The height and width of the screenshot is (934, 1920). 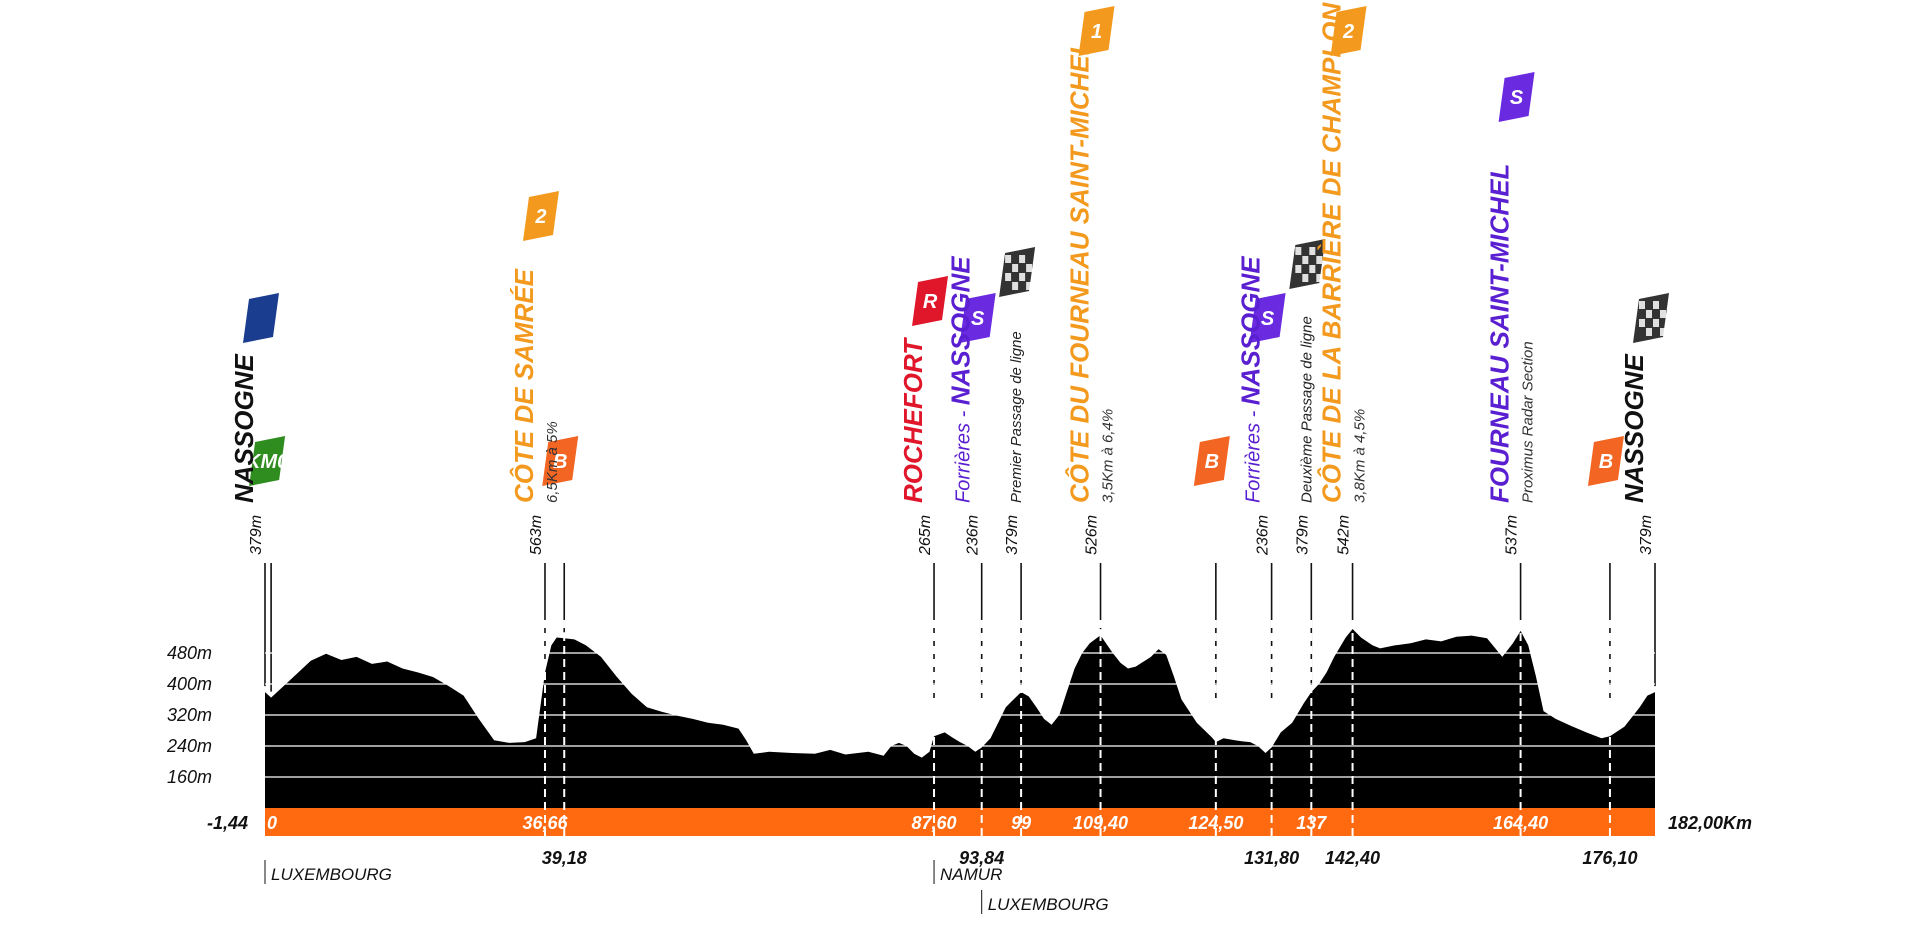 I want to click on point-10-altitude: 379m, so click(x=1302, y=535).